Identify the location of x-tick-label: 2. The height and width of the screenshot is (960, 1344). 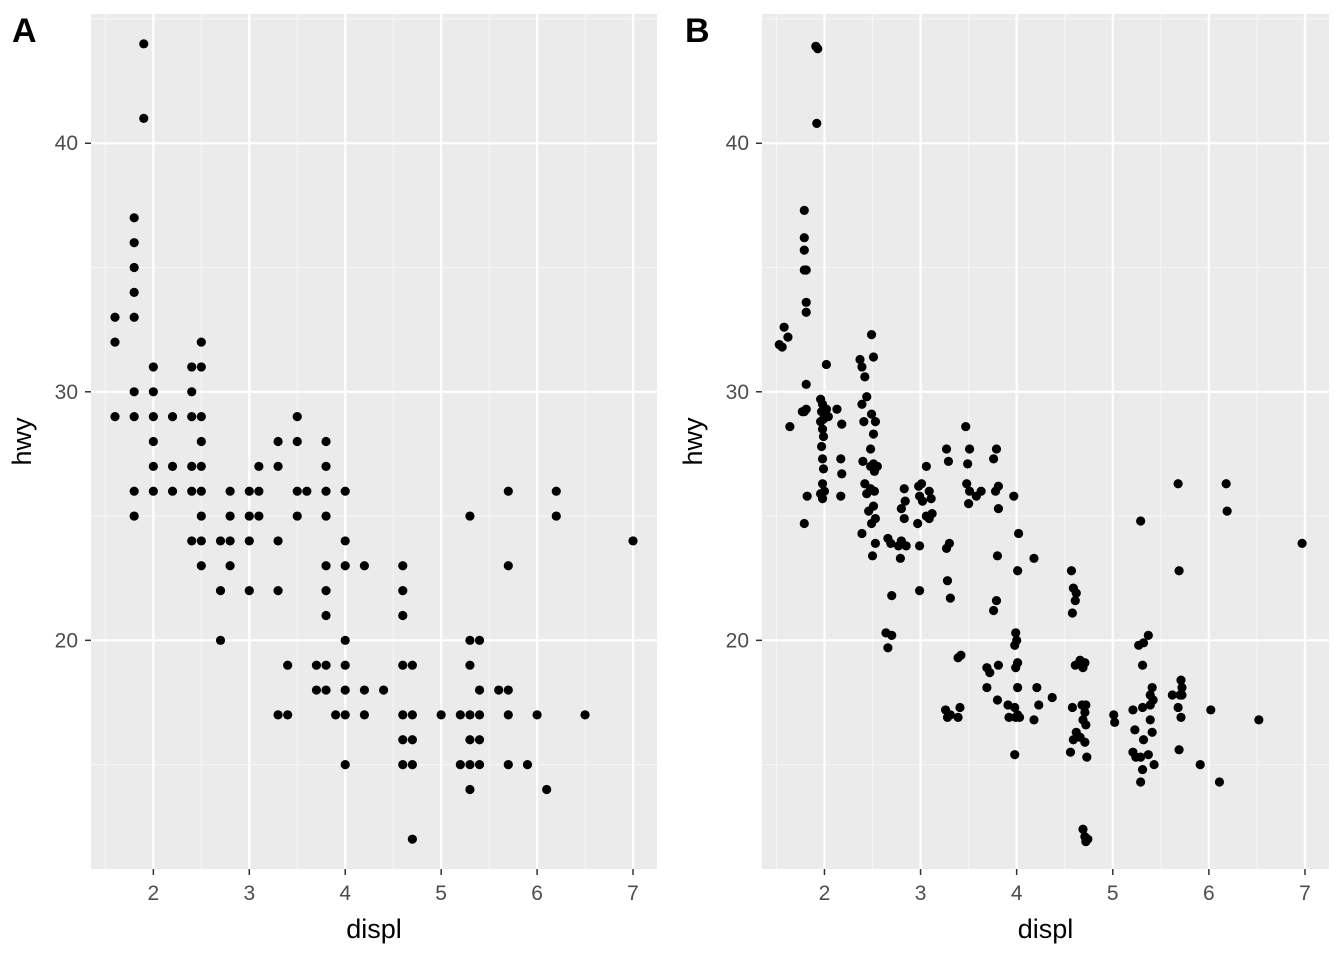
(154, 893).